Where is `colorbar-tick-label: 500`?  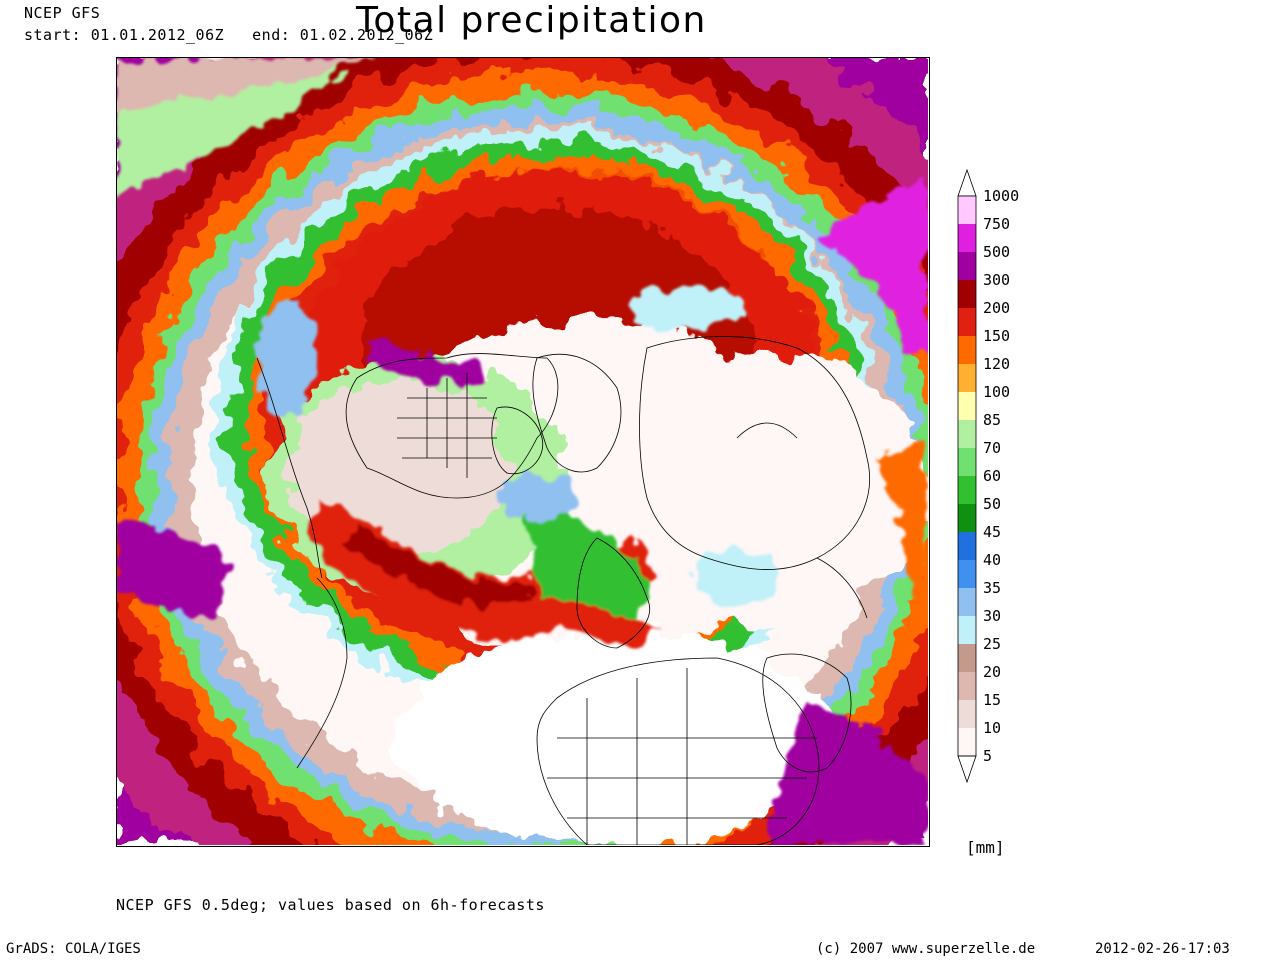
colorbar-tick-label: 500 is located at coordinates (997, 252).